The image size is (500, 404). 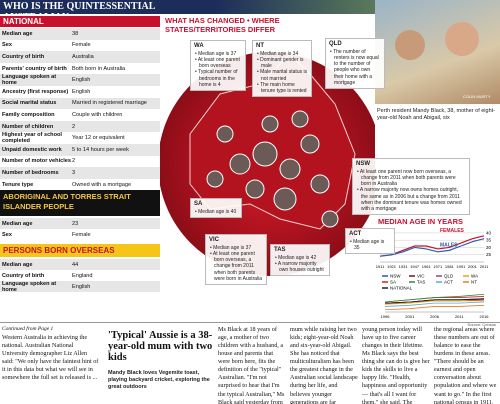 I want to click on legend-label: WA, so click(x=474, y=276).